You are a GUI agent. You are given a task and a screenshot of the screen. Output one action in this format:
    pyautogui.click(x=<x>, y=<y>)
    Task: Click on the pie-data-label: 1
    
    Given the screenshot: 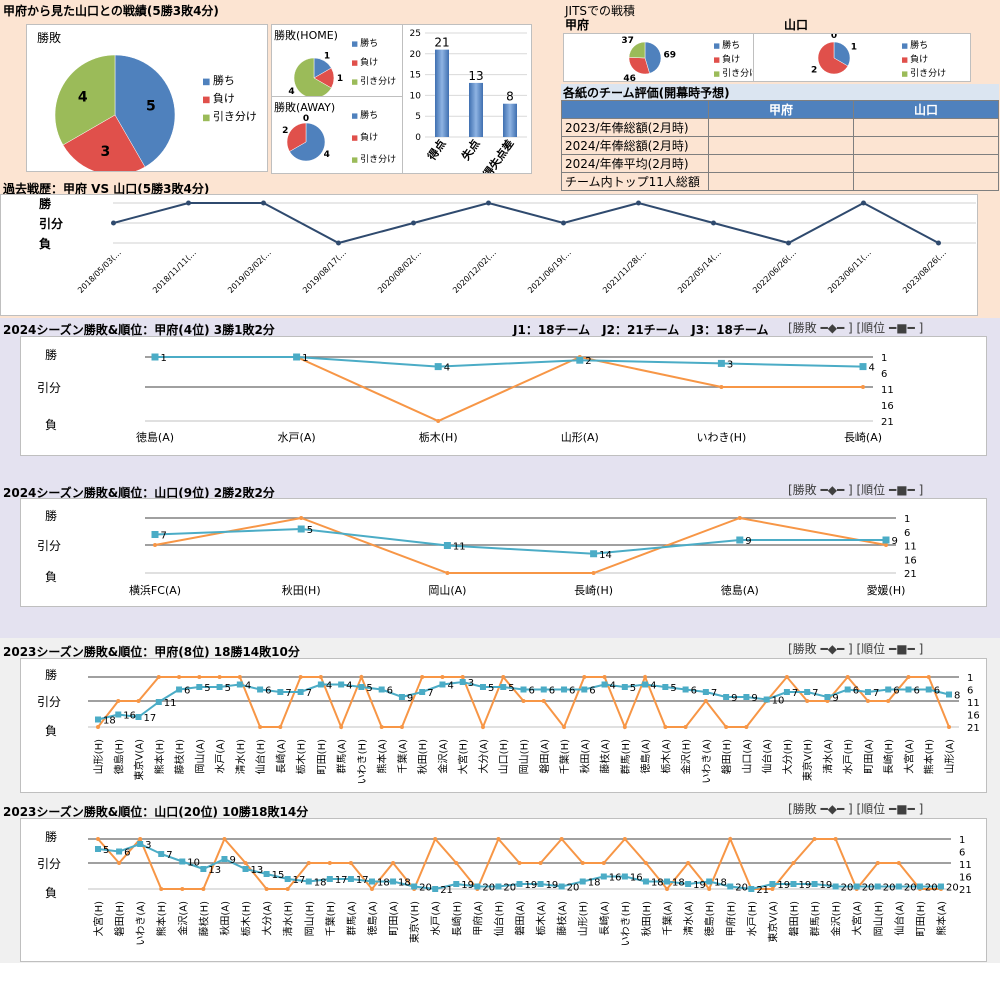 What is the action you would take?
    pyautogui.click(x=854, y=48)
    